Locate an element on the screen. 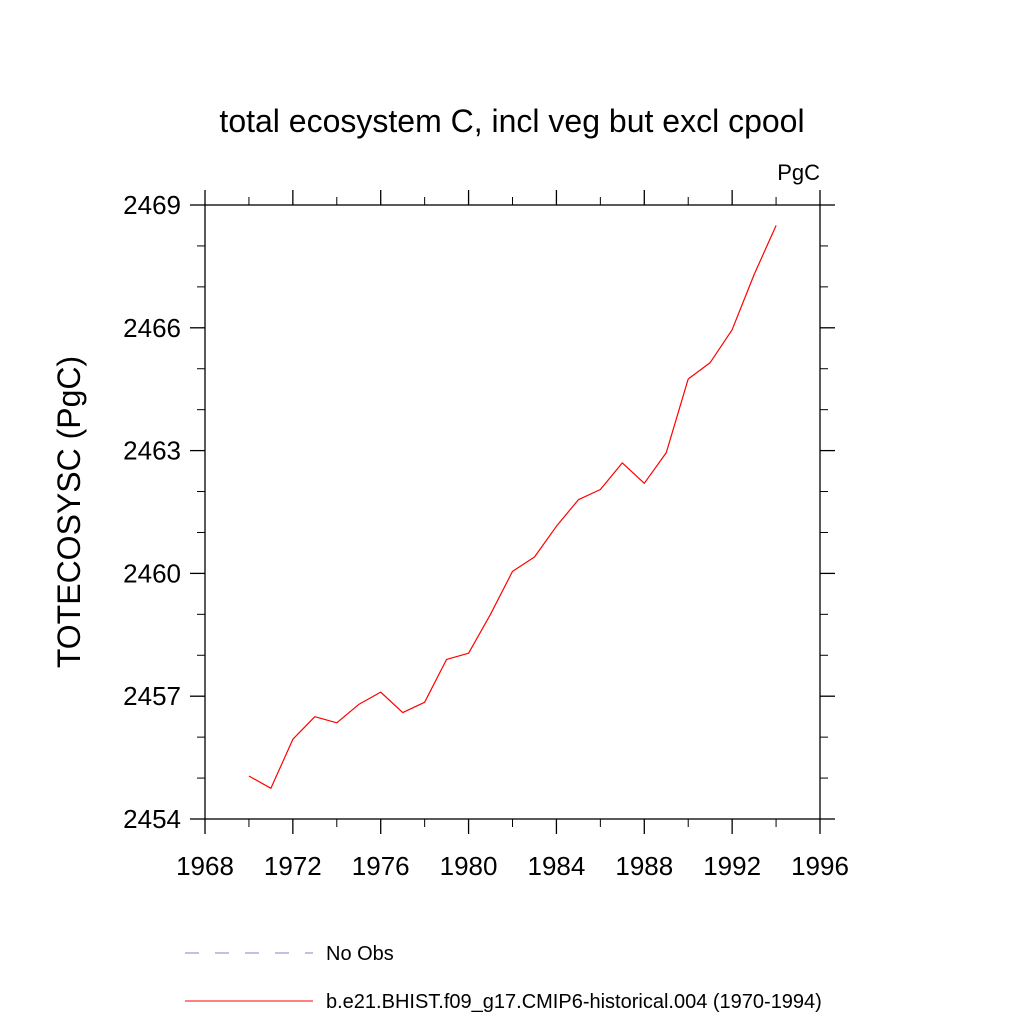 This screenshot has width=1024, height=1024. y-tick-label: 2469 is located at coordinates (152, 205).